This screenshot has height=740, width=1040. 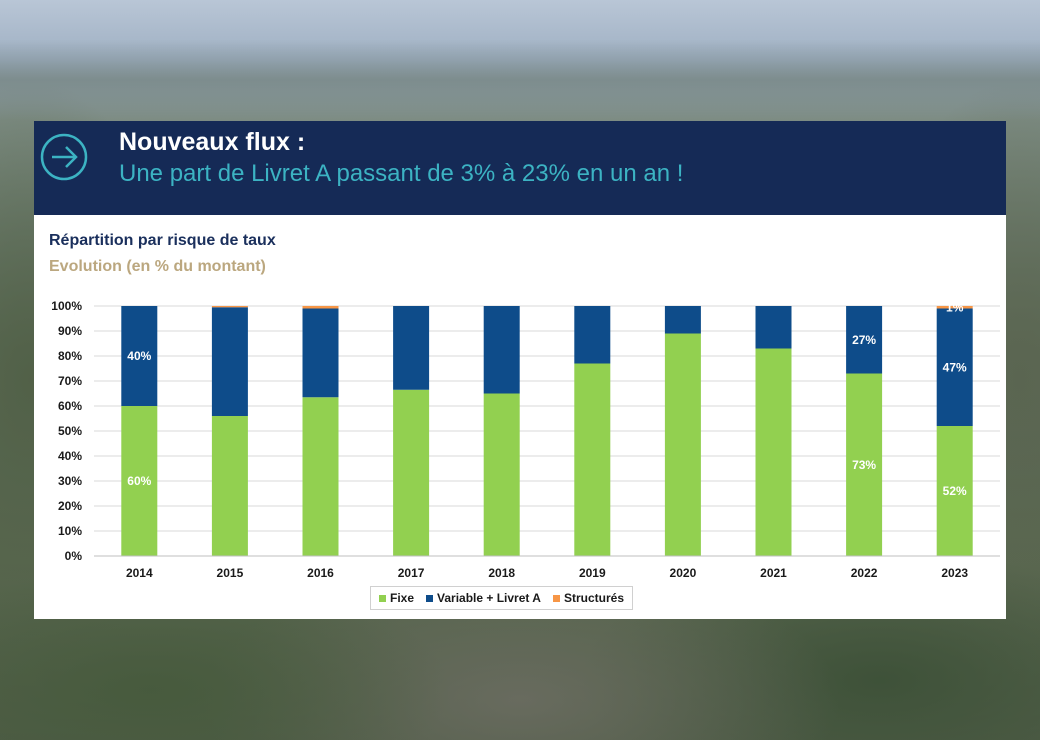 What do you see at coordinates (230, 573) in the screenshot?
I see `x-tick-label: 2015` at bounding box center [230, 573].